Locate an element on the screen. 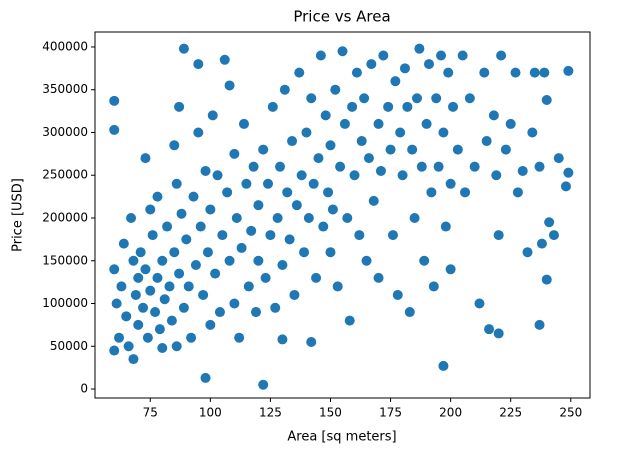 This screenshot has height=455, width=634. x-tick-label: 250 is located at coordinates (570, 413).